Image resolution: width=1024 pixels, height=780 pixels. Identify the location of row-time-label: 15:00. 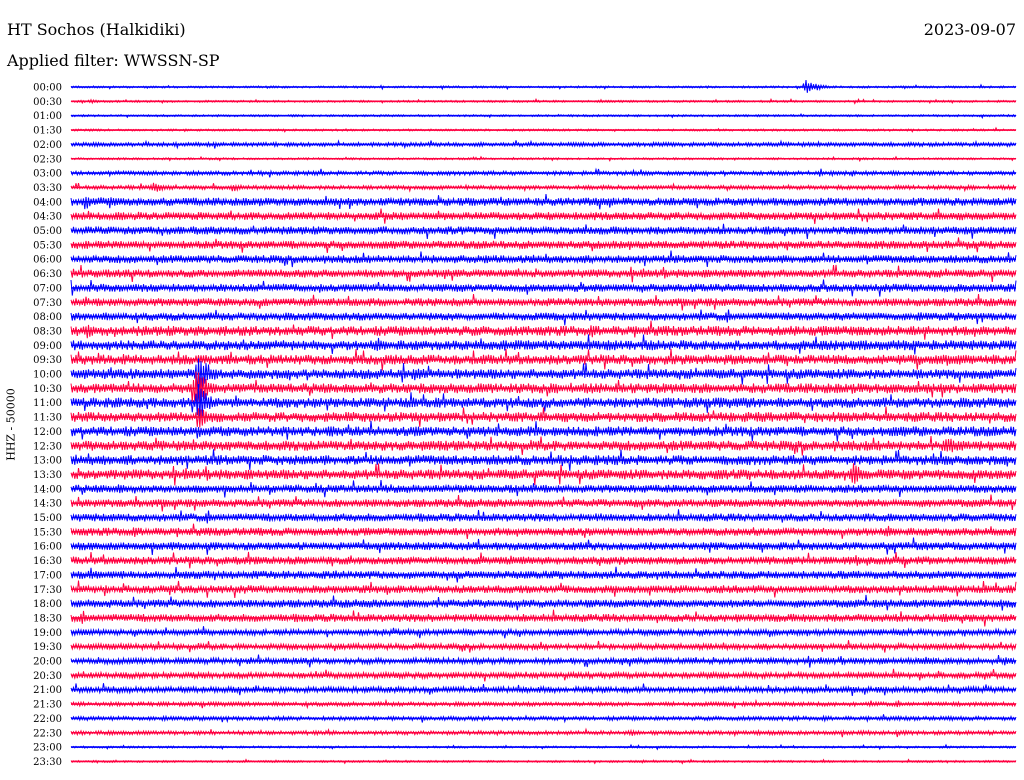
(47, 518).